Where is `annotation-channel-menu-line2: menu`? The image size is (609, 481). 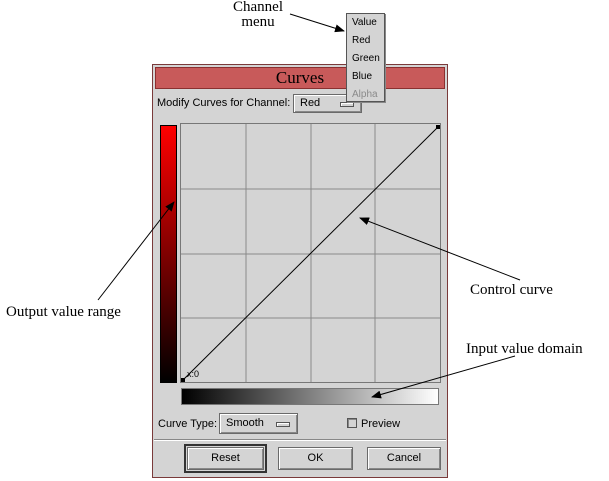
annotation-channel-menu-line2: menu is located at coordinates (258, 22).